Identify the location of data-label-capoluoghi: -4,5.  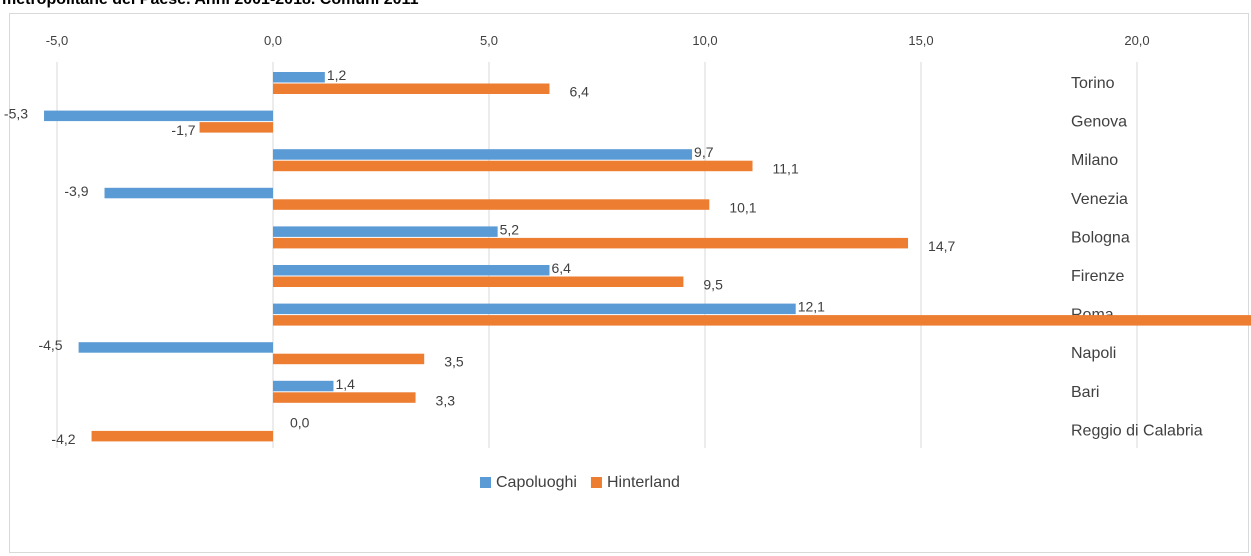
(50, 345).